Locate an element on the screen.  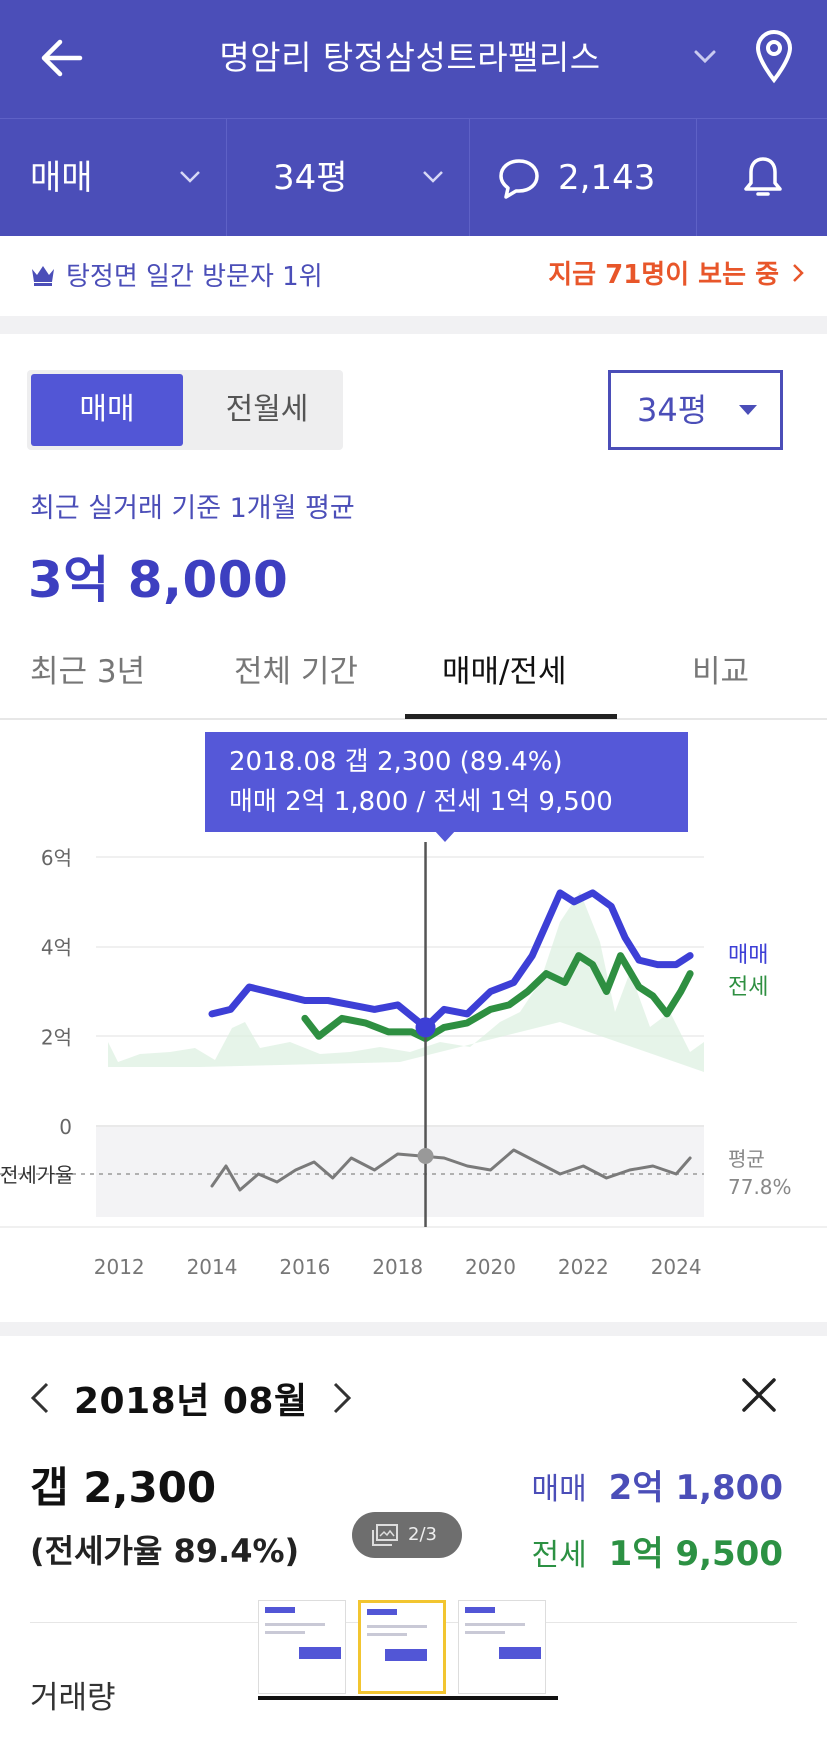
notification-button is located at coordinates (762, 178).